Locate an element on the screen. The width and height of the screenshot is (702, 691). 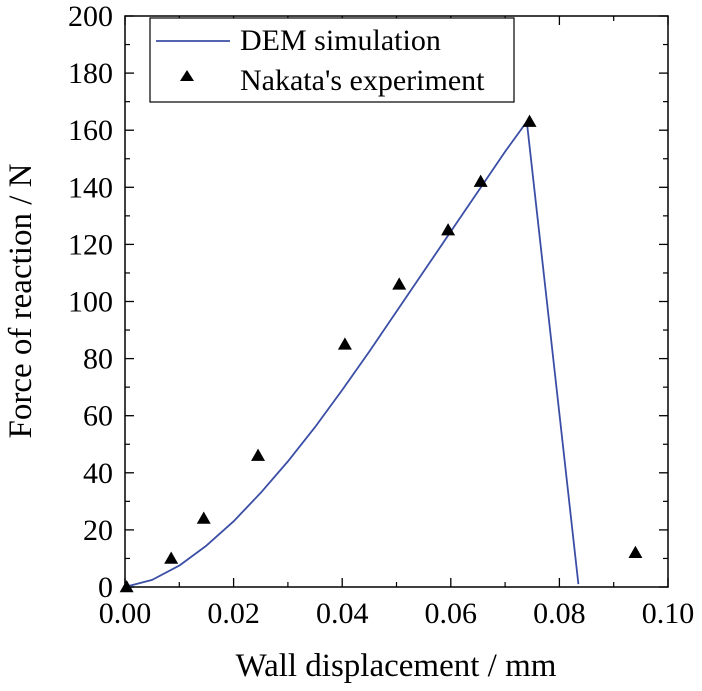
y-tick-label: 120 is located at coordinates (90, 244).